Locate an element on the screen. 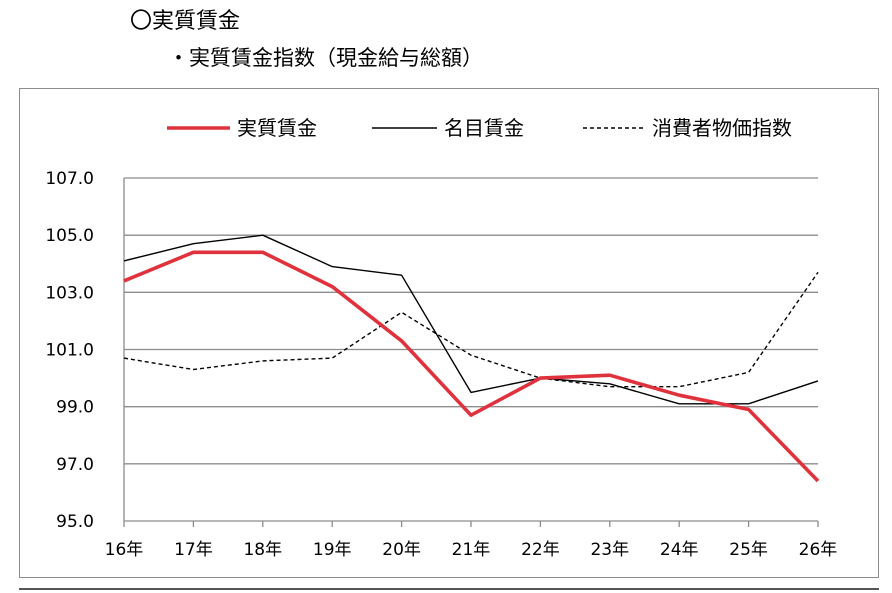 The height and width of the screenshot is (593, 892). legend: 実質賃金 名目賃金 消費者物価指数 is located at coordinates (479, 128).